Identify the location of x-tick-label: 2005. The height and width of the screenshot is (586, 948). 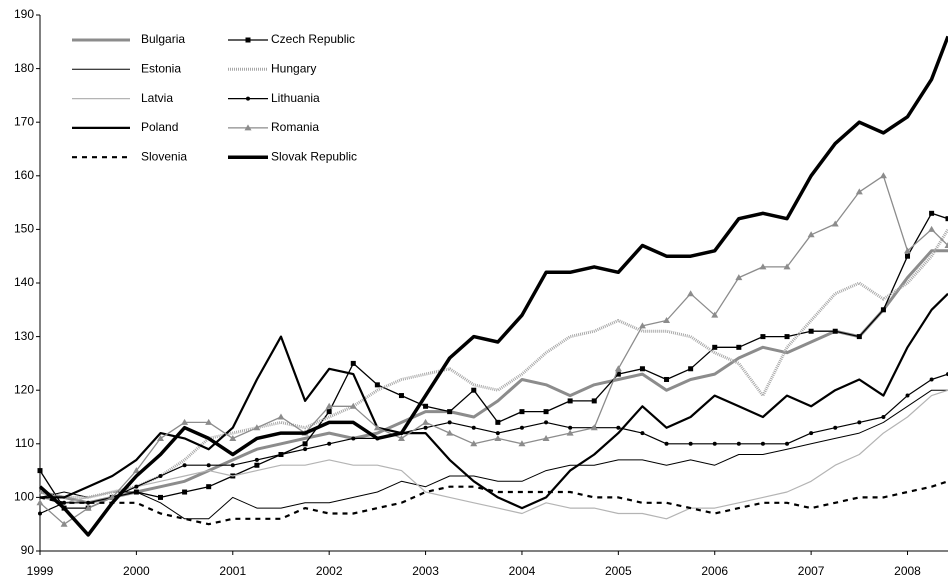
(618, 571).